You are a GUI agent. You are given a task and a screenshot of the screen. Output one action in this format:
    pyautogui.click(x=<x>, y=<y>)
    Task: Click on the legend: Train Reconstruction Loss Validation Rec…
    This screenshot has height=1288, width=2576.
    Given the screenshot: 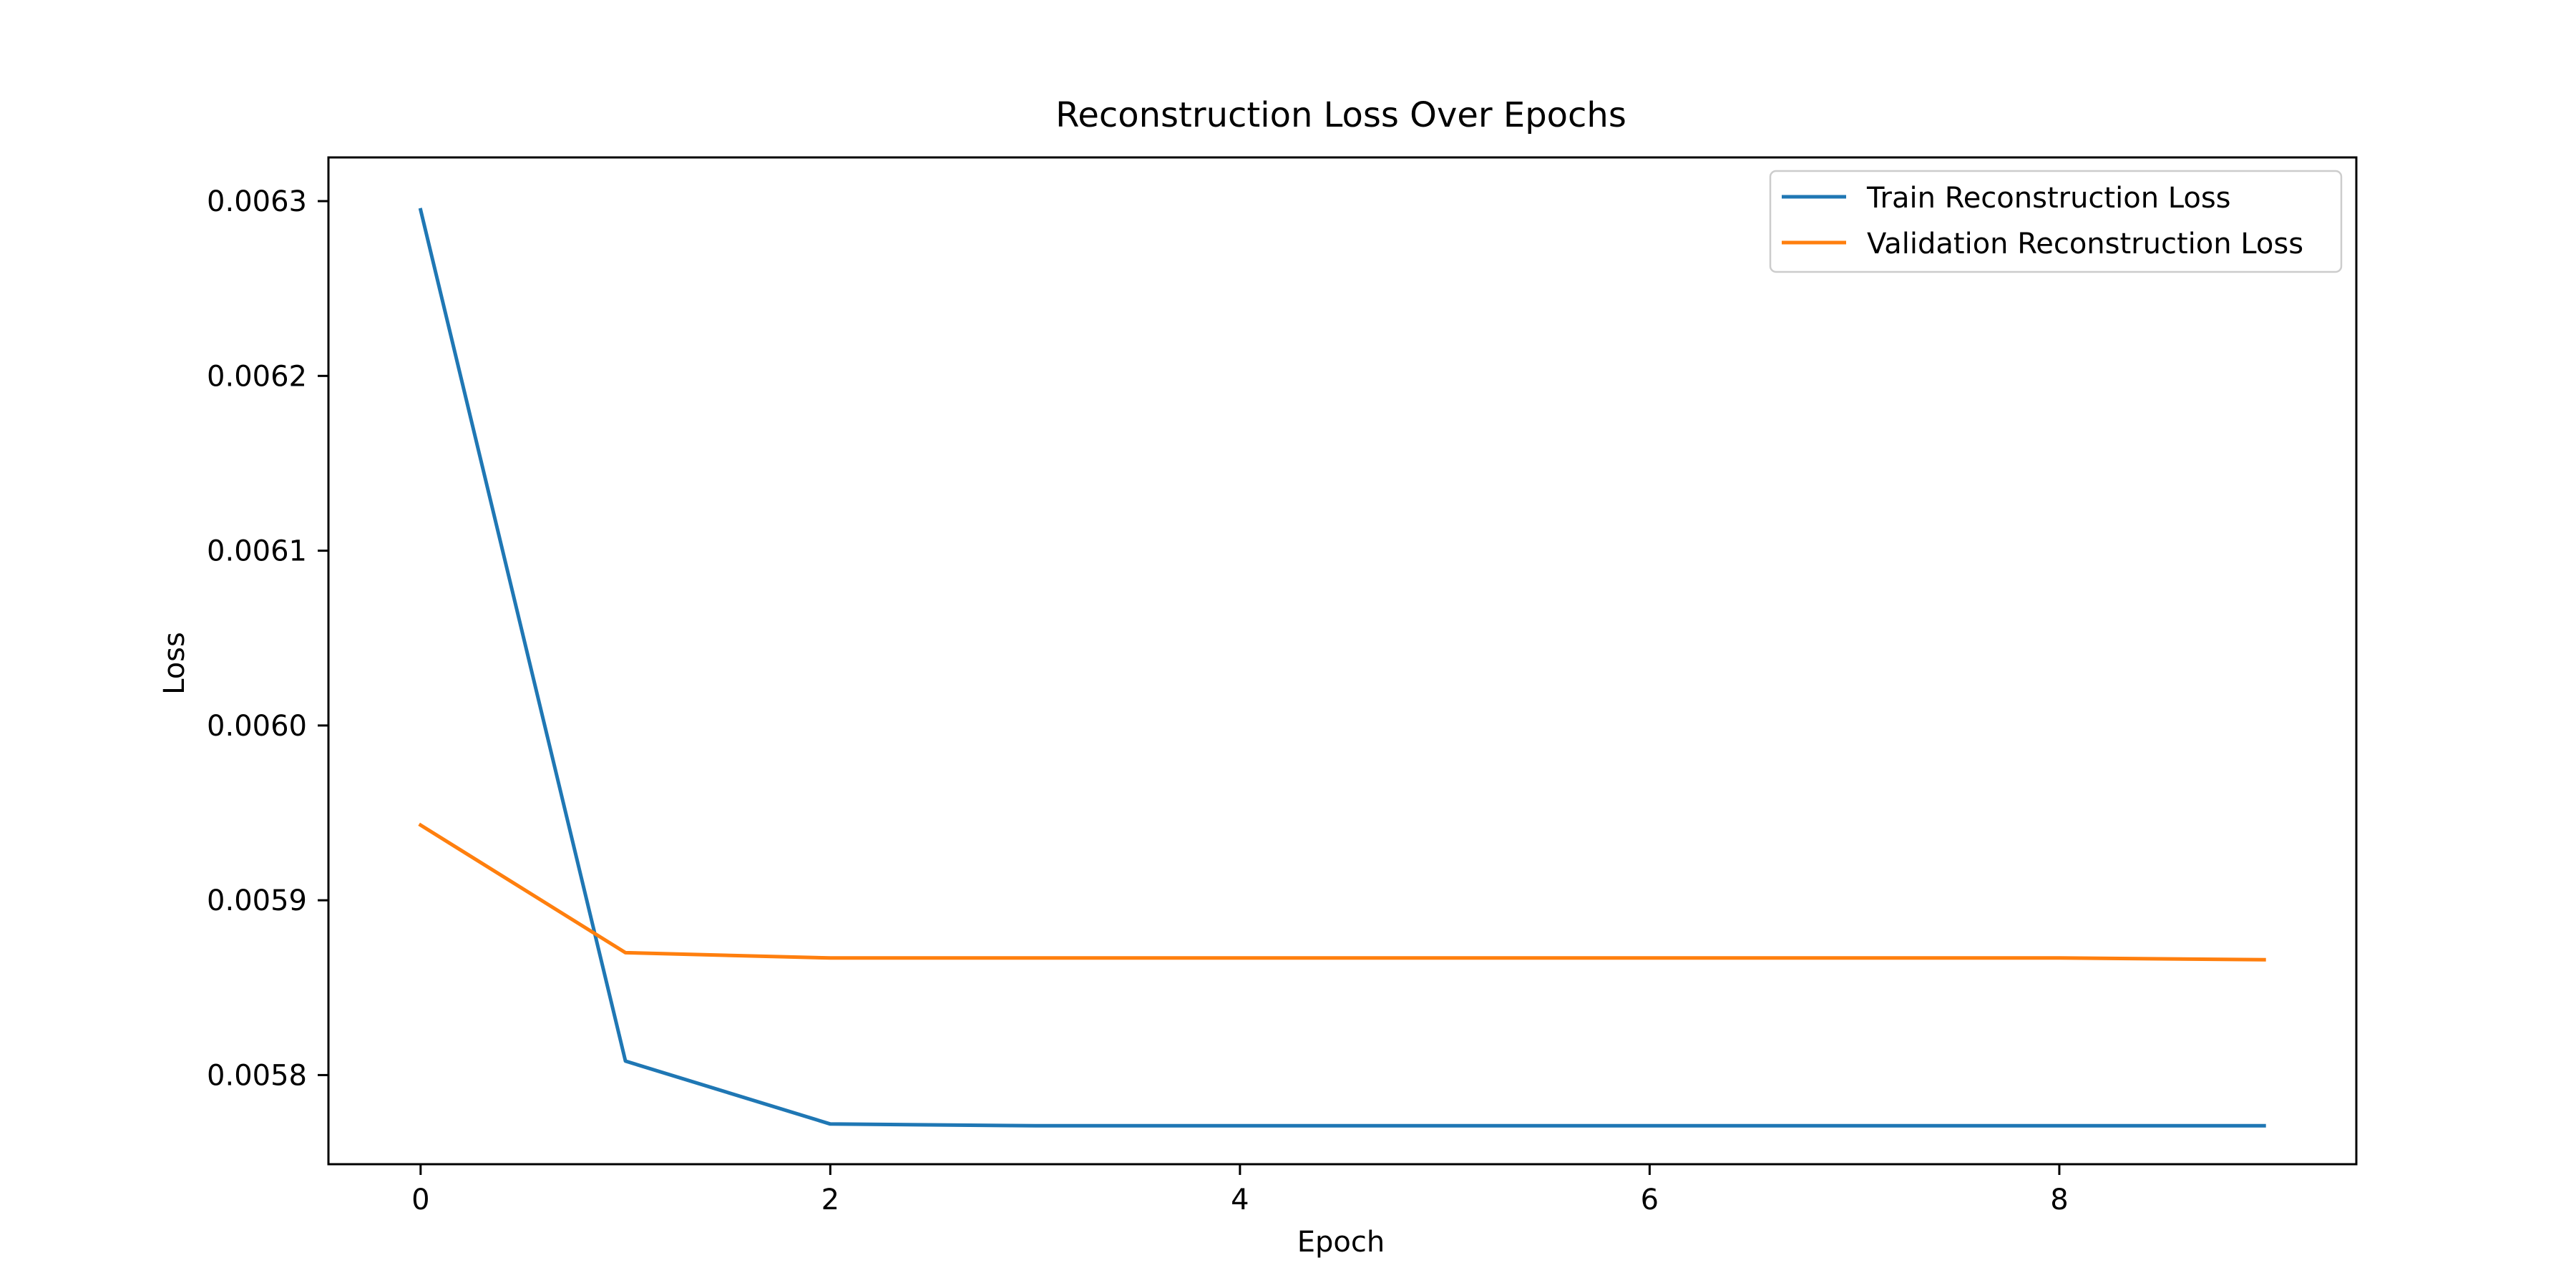 What is the action you would take?
    pyautogui.click(x=2056, y=221)
    